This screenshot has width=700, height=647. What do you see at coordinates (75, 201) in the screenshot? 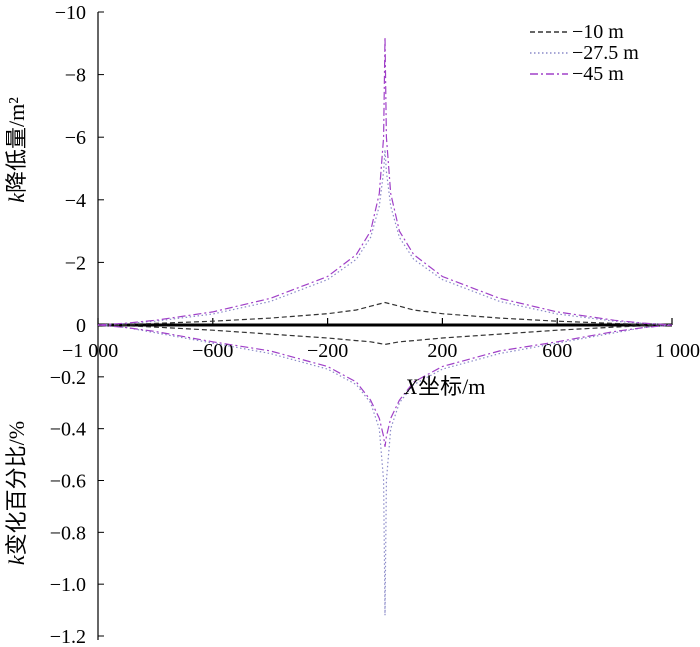
I see `upper-y-tick-label: −4` at bounding box center [75, 201].